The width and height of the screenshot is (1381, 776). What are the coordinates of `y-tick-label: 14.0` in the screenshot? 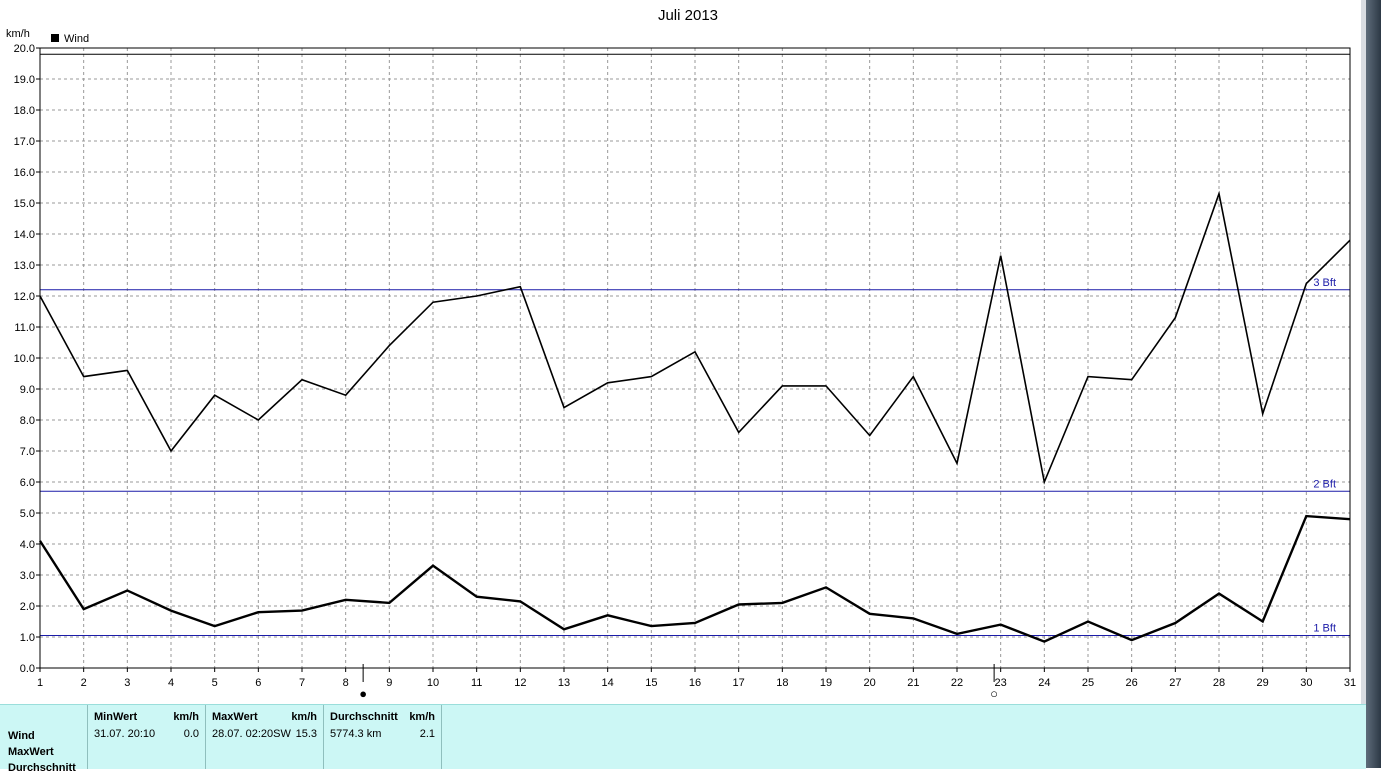 It's located at (24, 235).